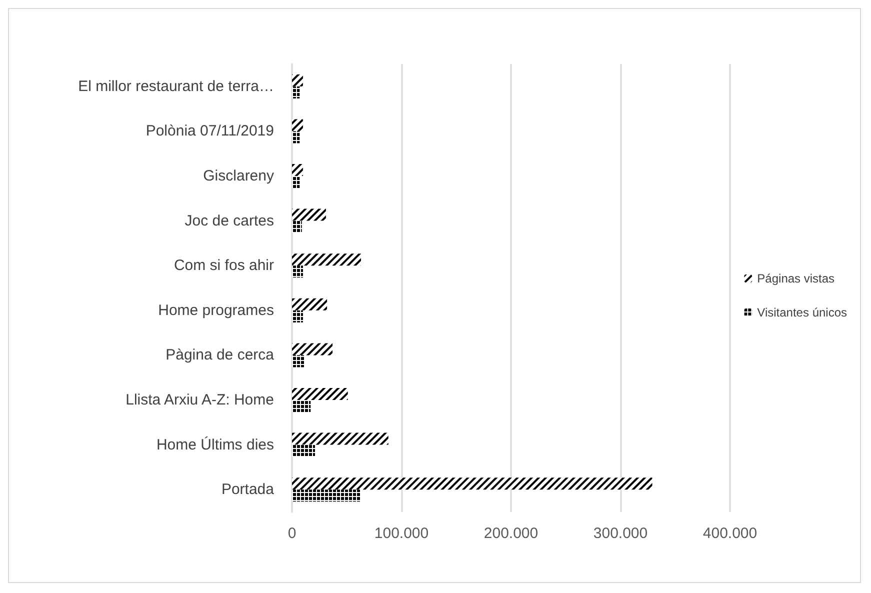  Describe the element at coordinates (401, 533) in the screenshot. I see `x-tick-label: 100.000` at that location.